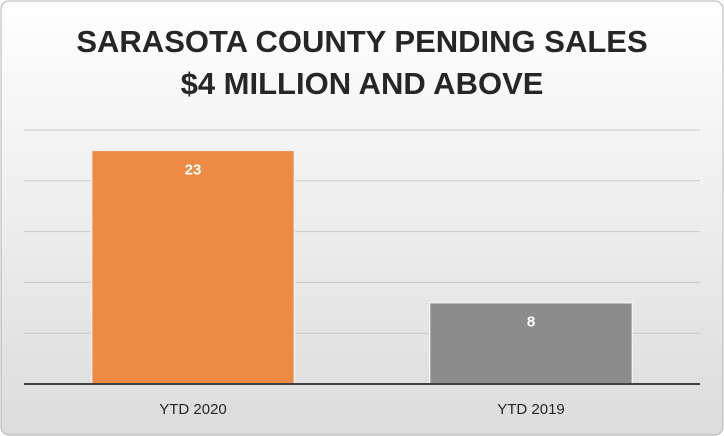  Describe the element at coordinates (361, 41) in the screenshot. I see `chart-title: SARASOTA COUNTY PENDING SALES` at that location.